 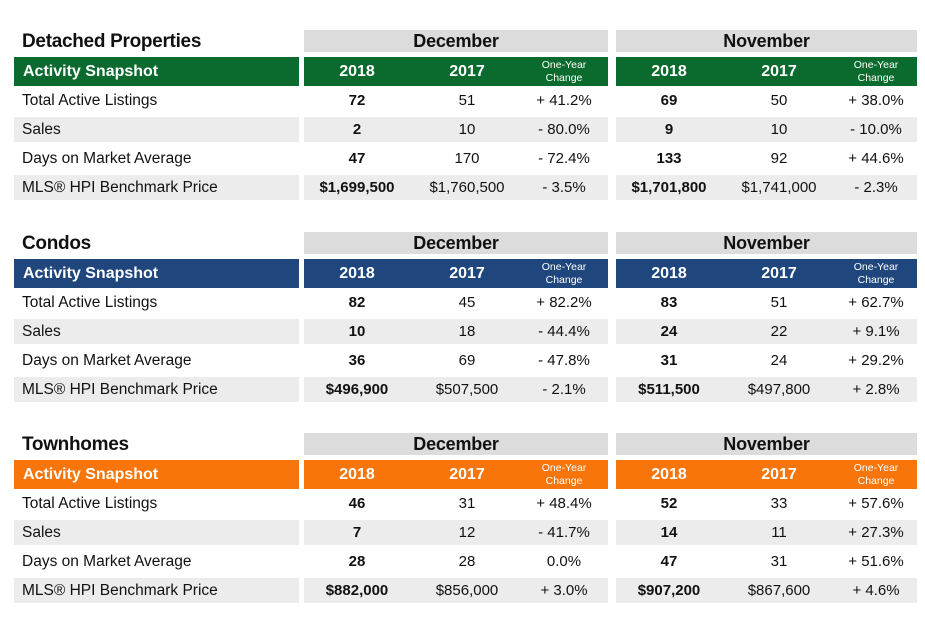 What do you see at coordinates (669, 360) in the screenshot?
I see `value-cell: 31` at bounding box center [669, 360].